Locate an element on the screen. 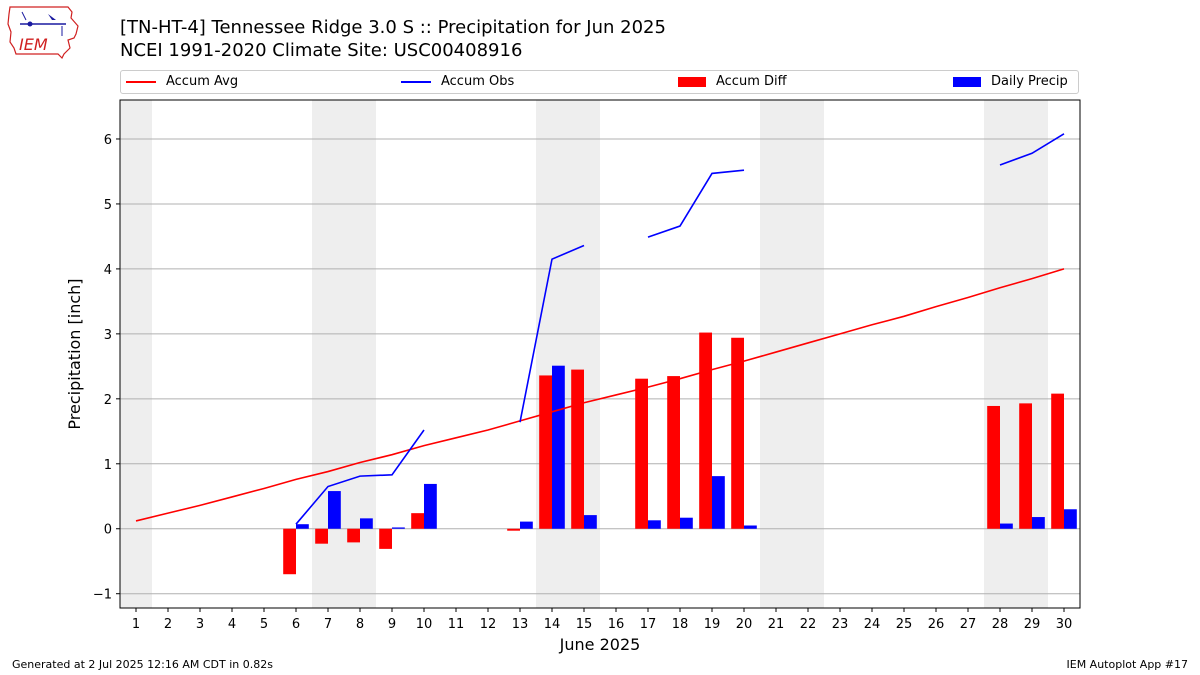  svg-text: IEM is located at coordinates (33, 44).